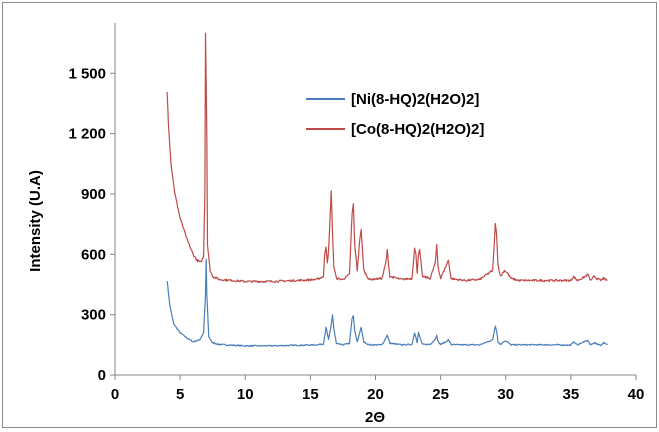  I want to click on x-axis-title: 2Θ, so click(375, 417).